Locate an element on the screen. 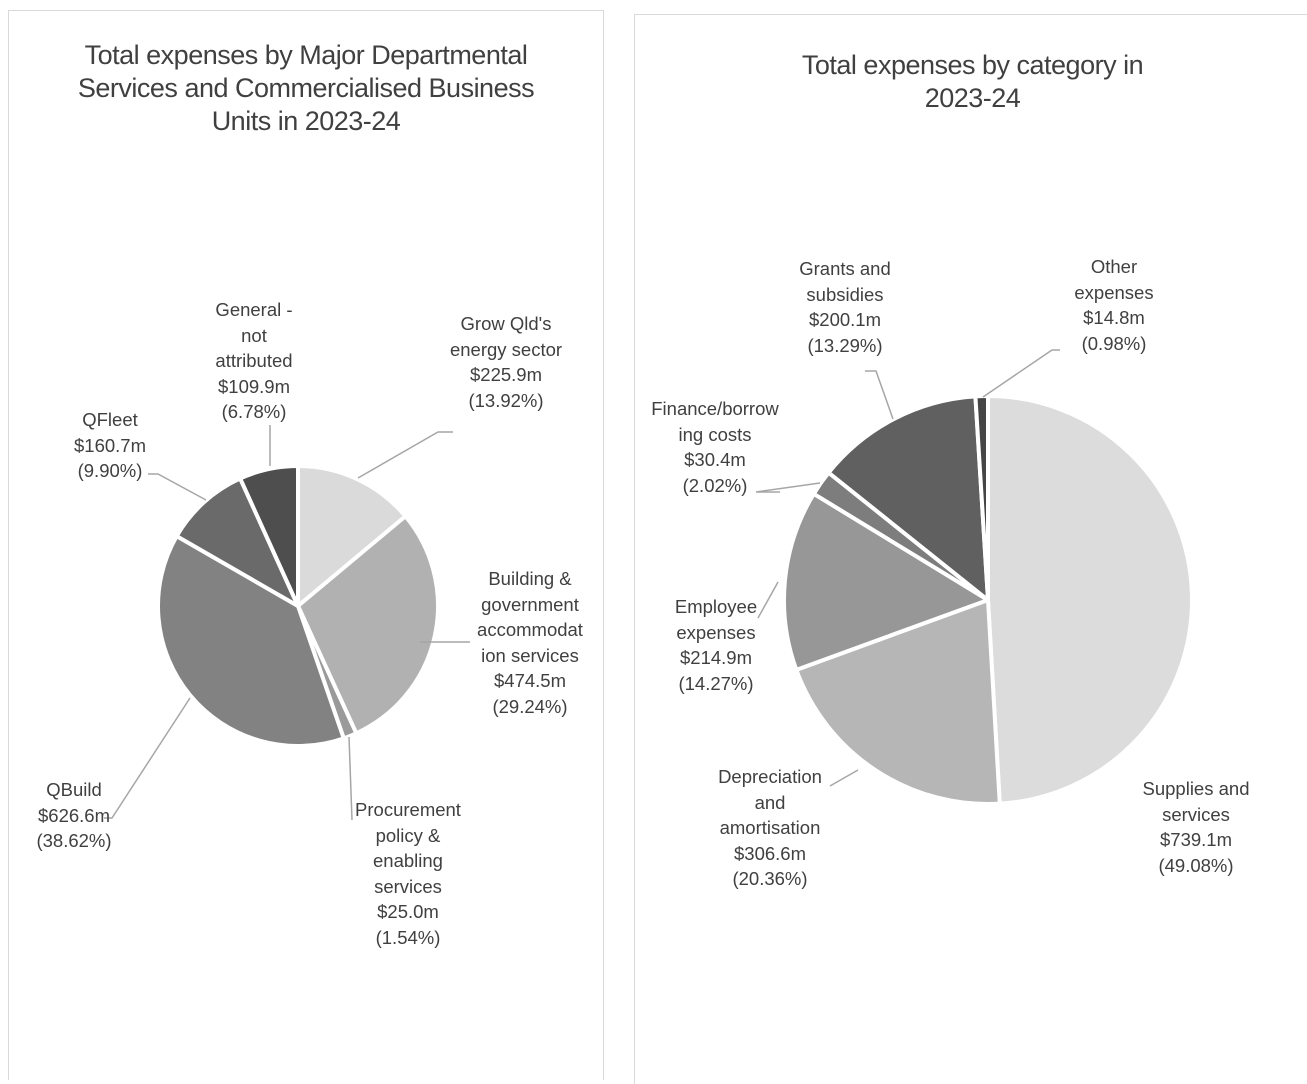 The image size is (1307, 1084). slice-percent: (13.29%) is located at coordinates (845, 345).